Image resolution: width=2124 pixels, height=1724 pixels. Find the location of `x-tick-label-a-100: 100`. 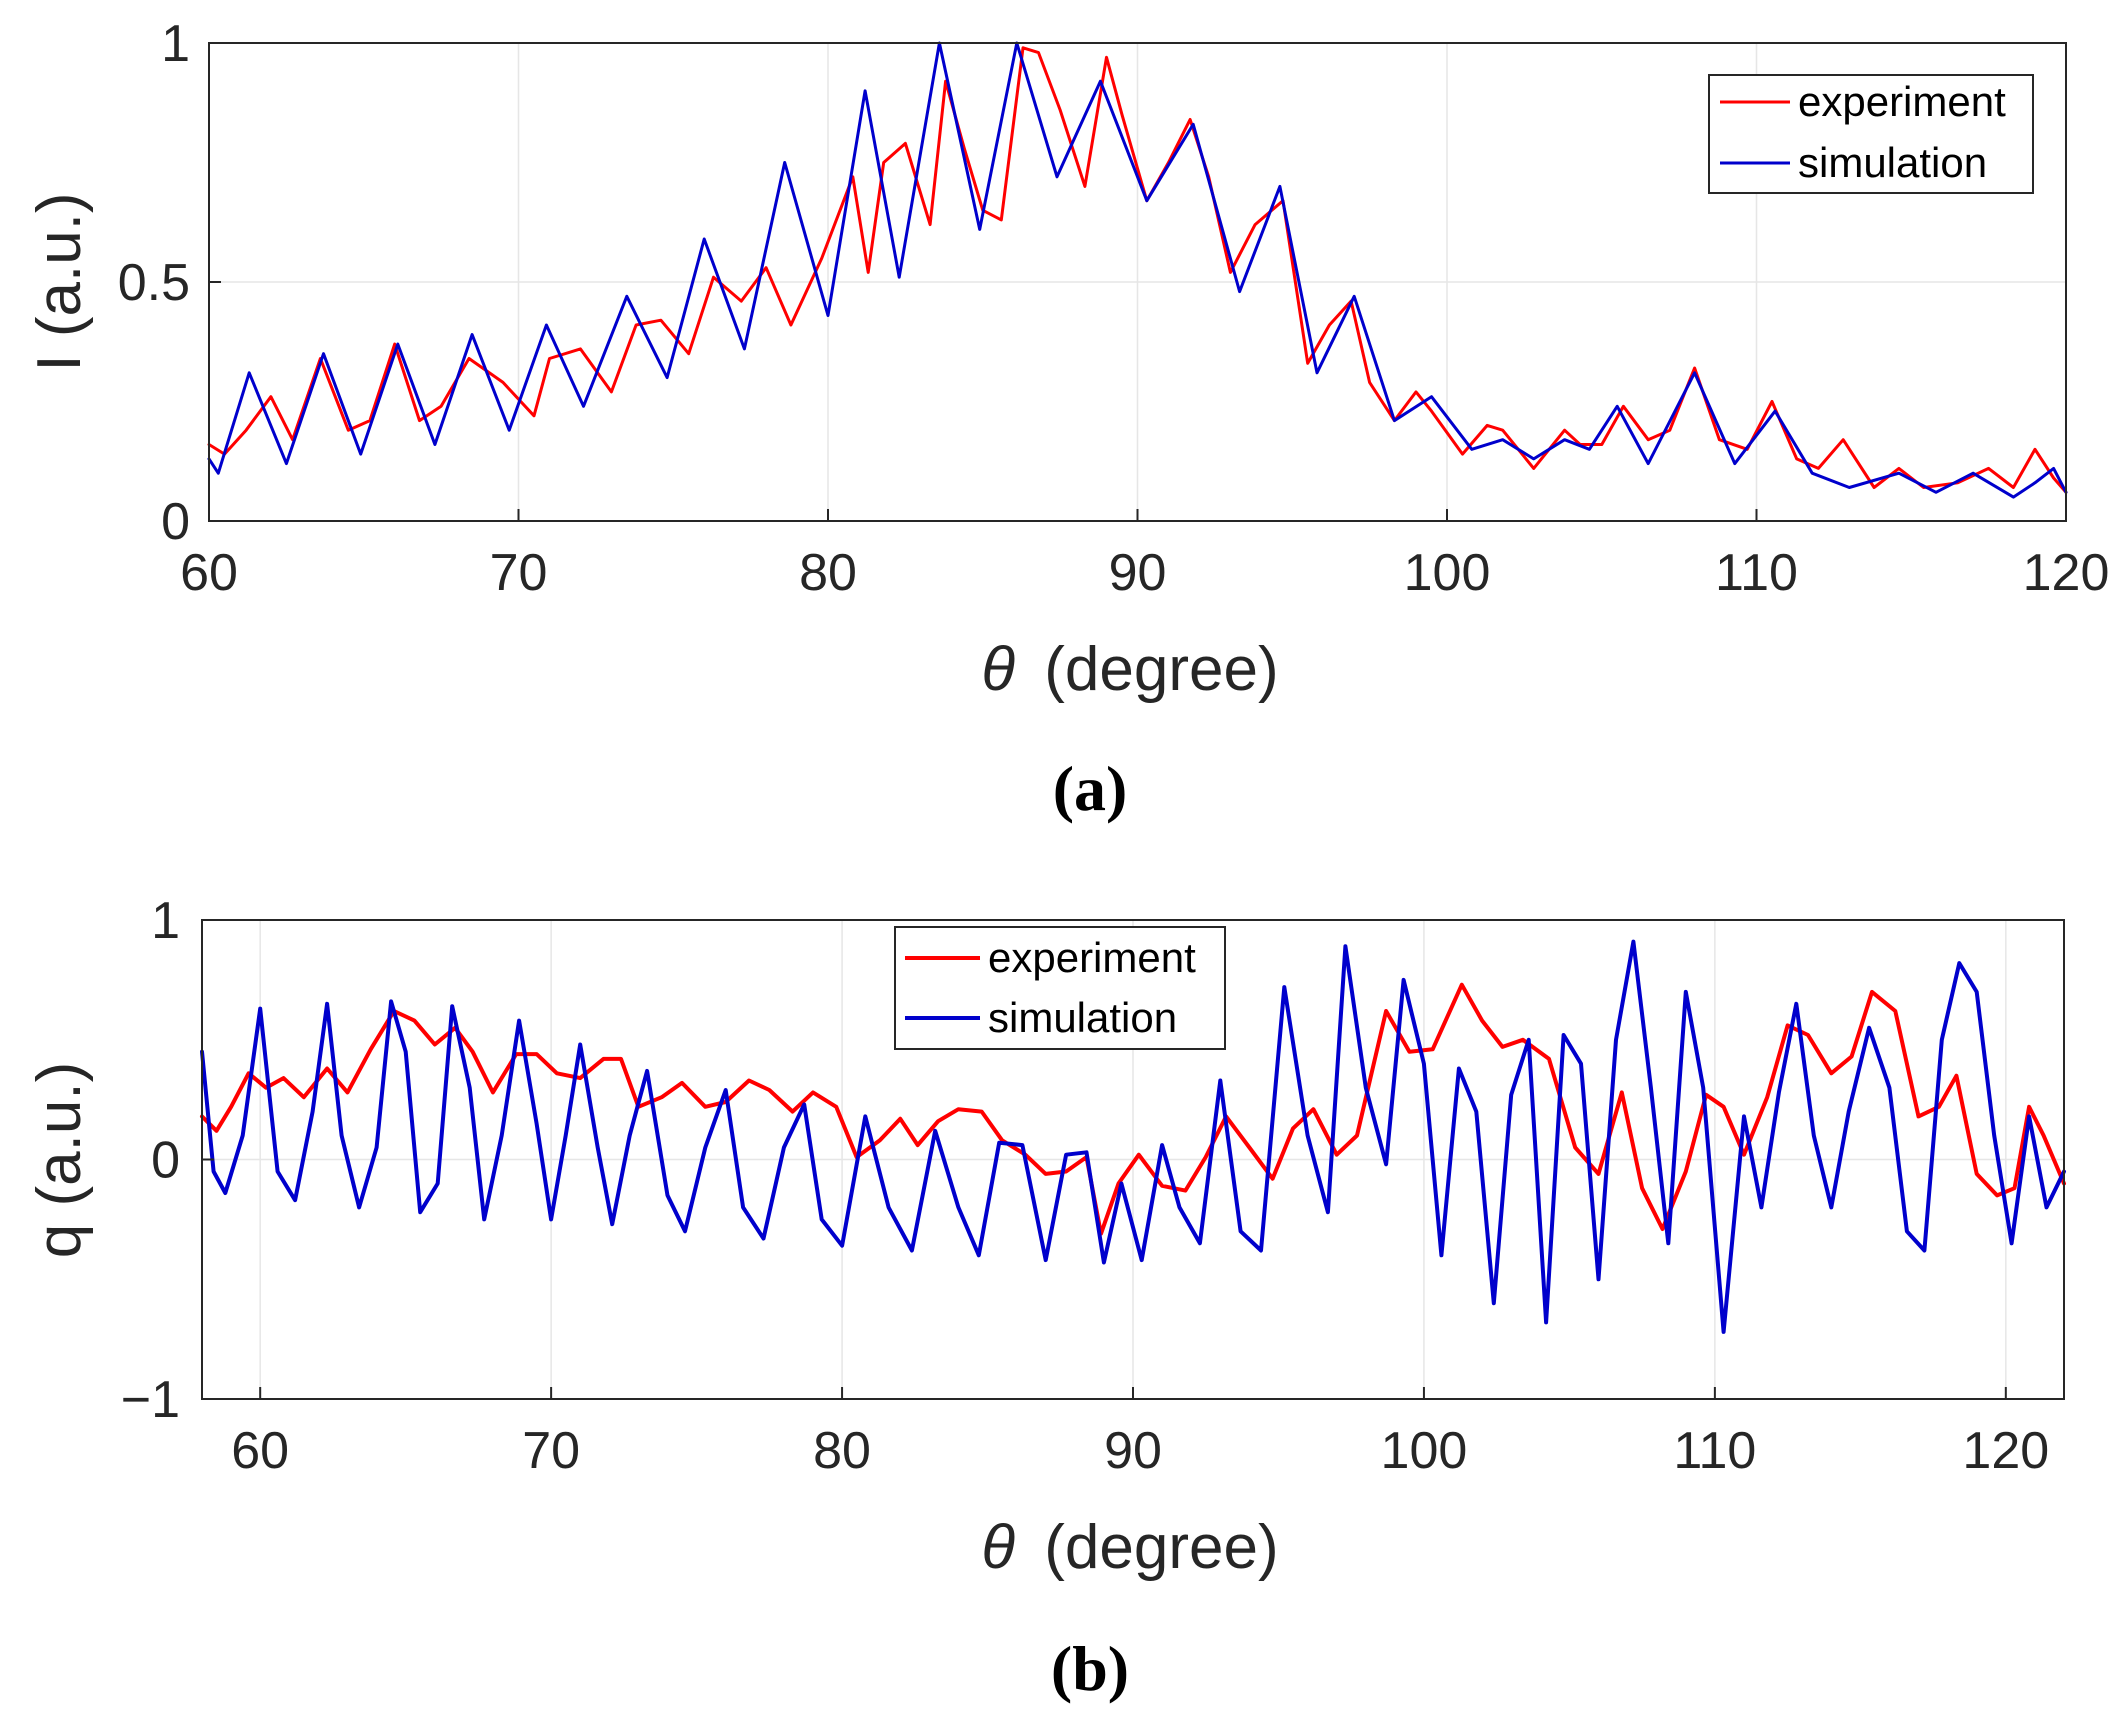

x-tick-label-a-100: 100 is located at coordinates (1447, 573).